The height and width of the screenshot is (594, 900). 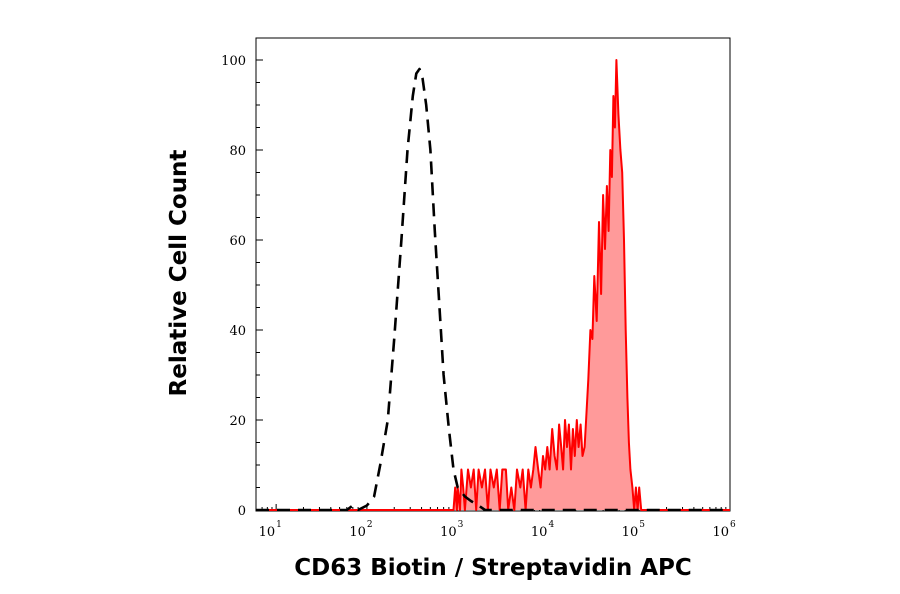 I want to click on x-axis-title: CD63 Biotin / Streptavidin APC, so click(x=493, y=568).